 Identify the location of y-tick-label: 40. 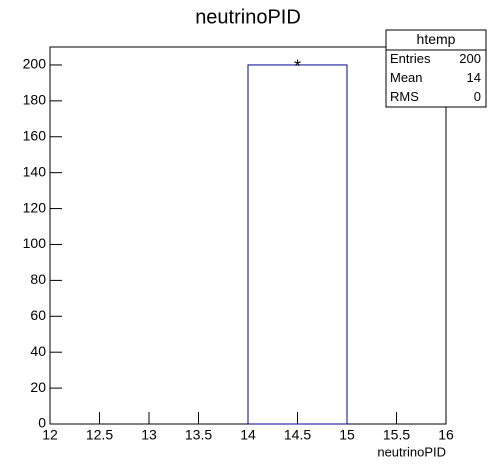
(38, 351).